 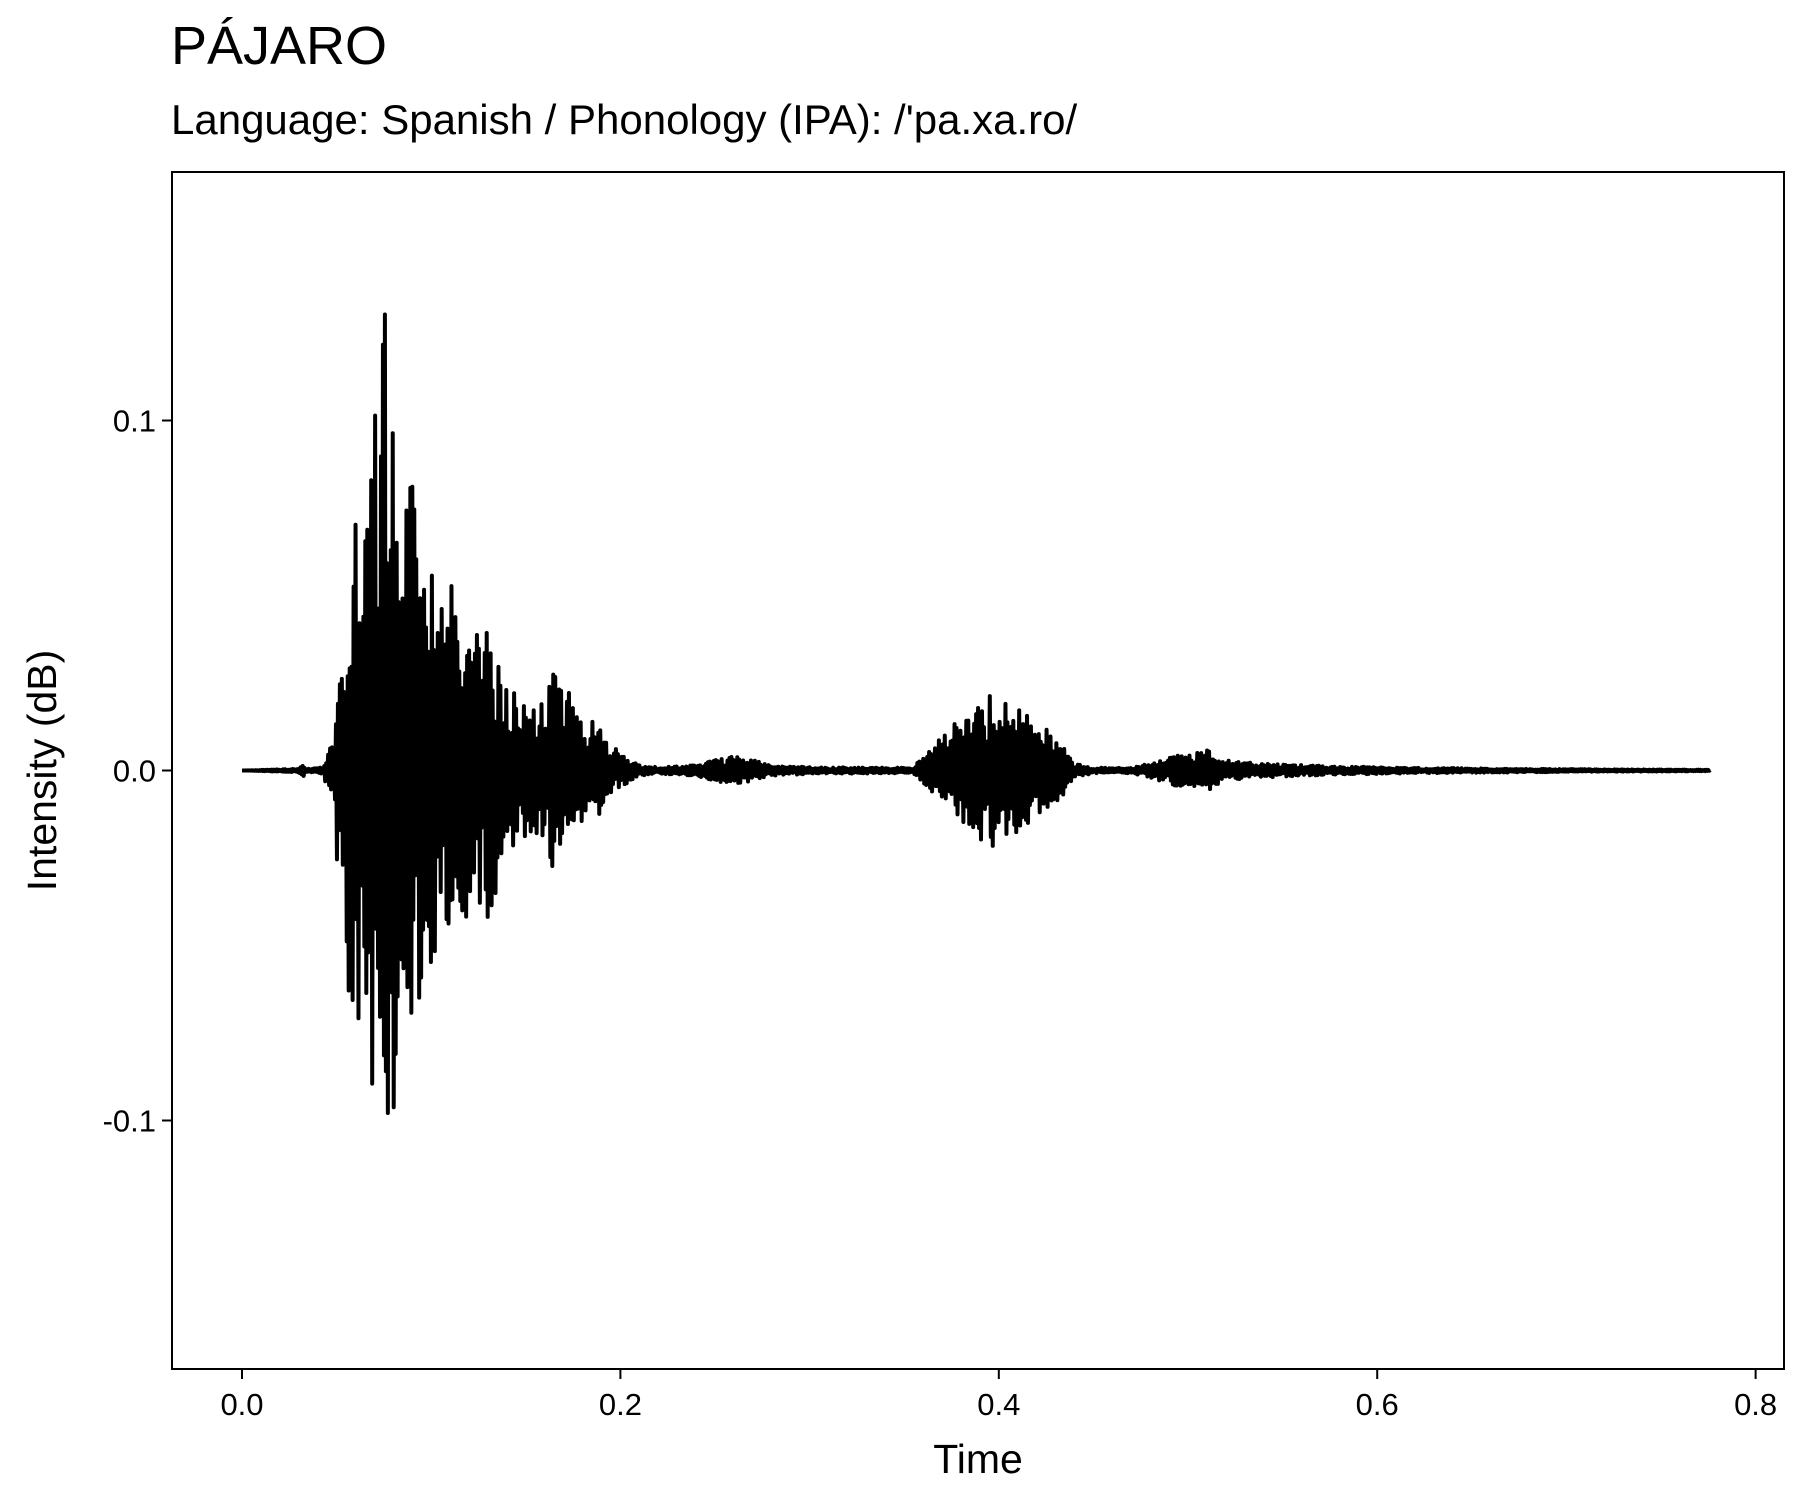 I want to click on y-tick-label: 0.0, so click(x=134, y=771).